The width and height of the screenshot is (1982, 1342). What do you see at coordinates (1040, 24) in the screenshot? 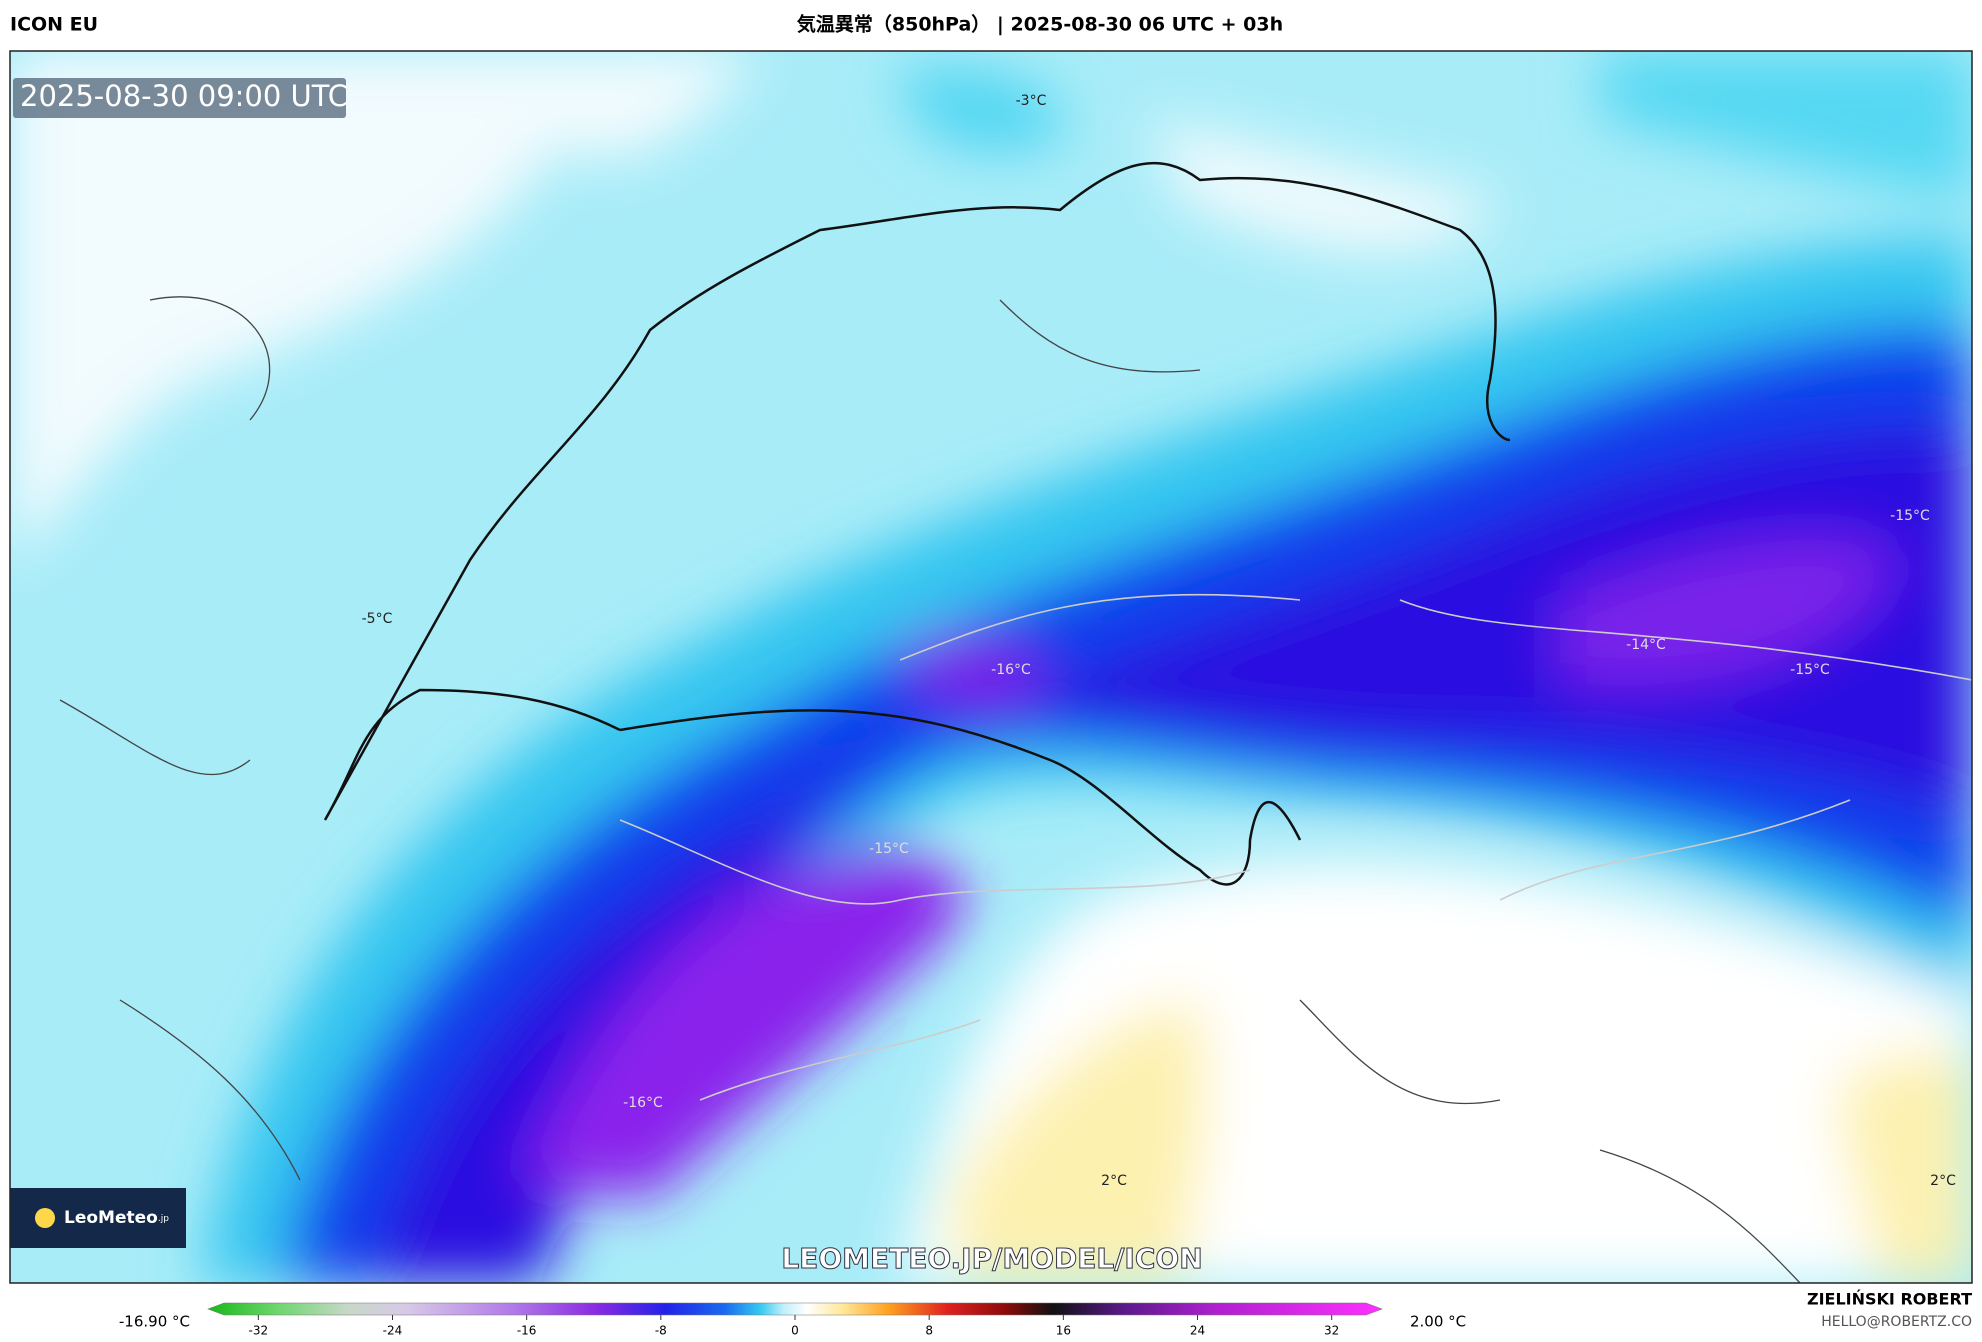
I see `map-title: 気温異常（850hPa） | 2025-08-30 06 UTC + 03h` at bounding box center [1040, 24].